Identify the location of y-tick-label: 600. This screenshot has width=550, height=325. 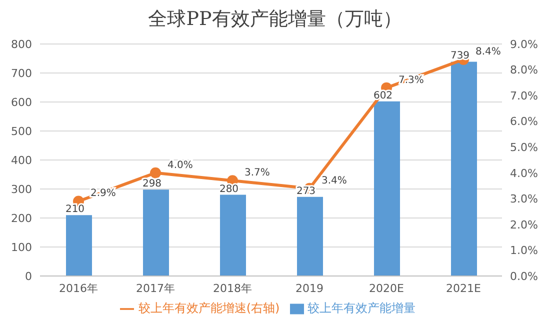
(21, 102).